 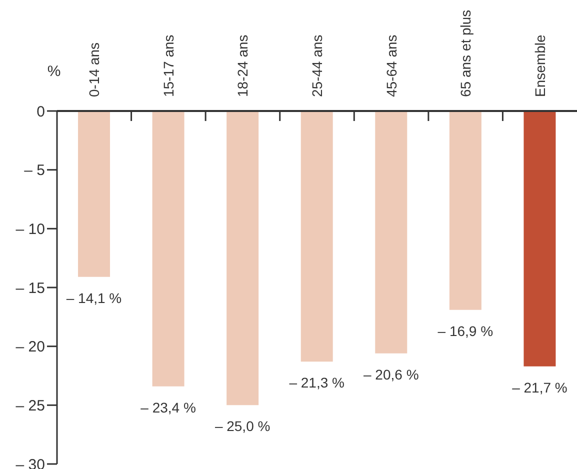 I want to click on y-tick-label: – 25, so click(x=30, y=405).